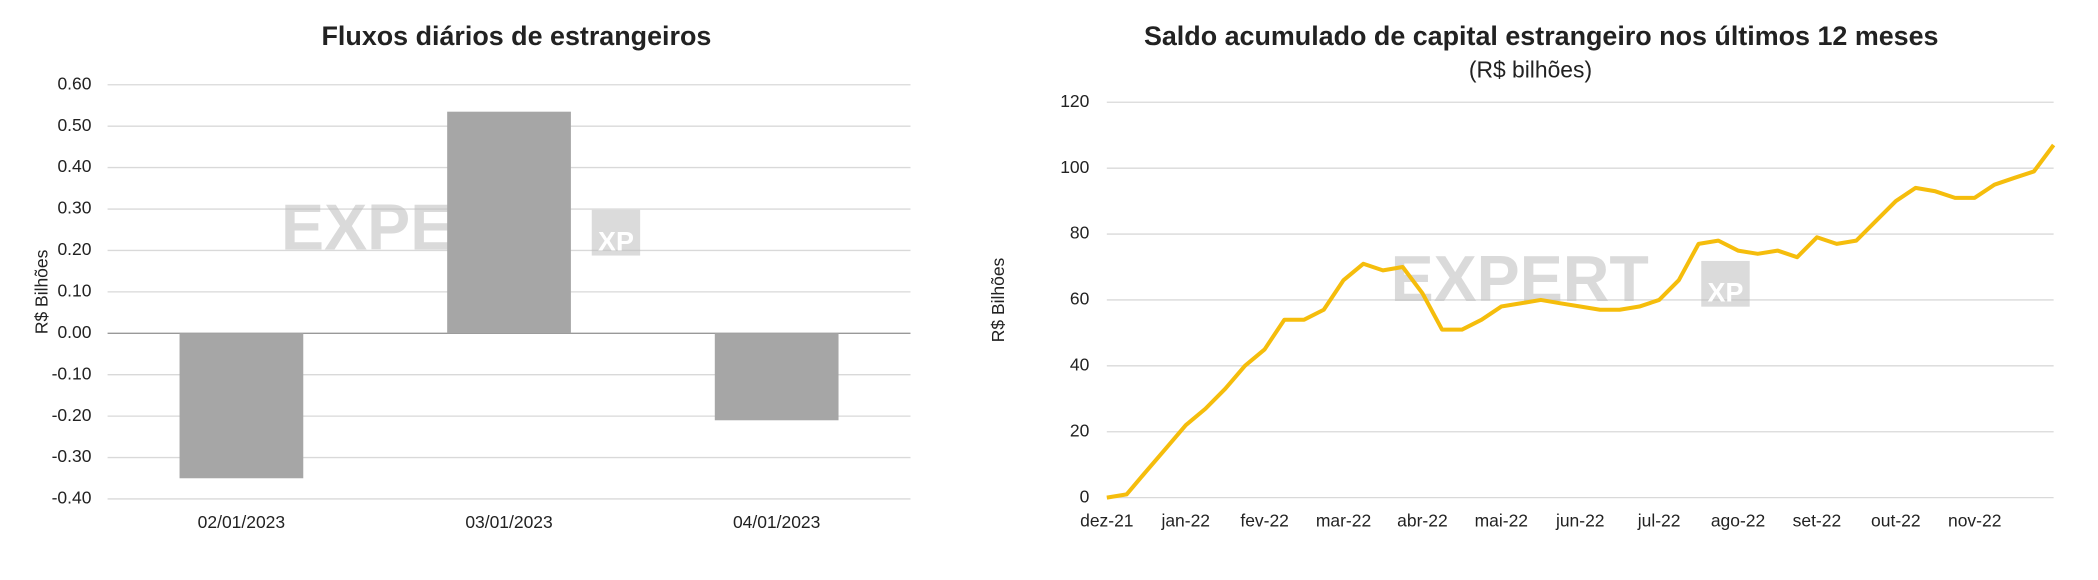  Describe the element at coordinates (72, 456) in the screenshot. I see `y-tick-label: -0.30` at that location.